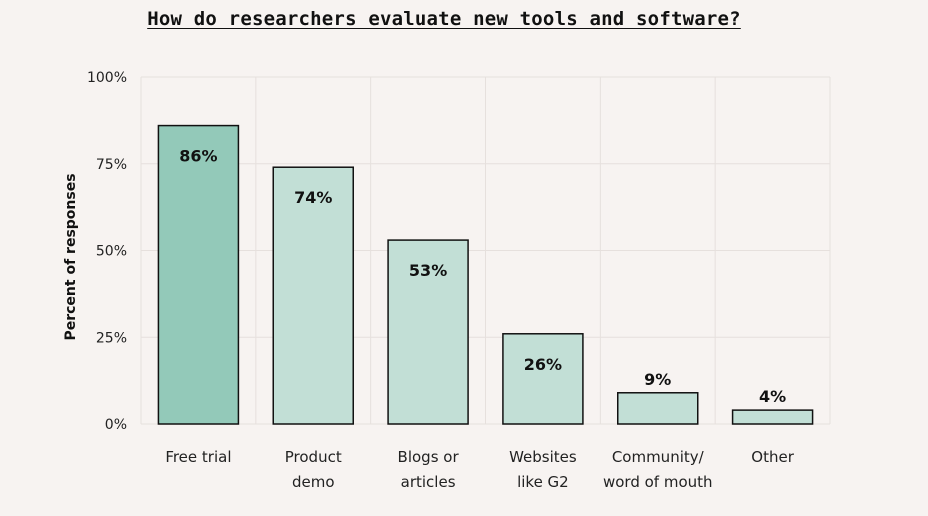  I want to click on x-tick-label: articles, so click(428, 482).